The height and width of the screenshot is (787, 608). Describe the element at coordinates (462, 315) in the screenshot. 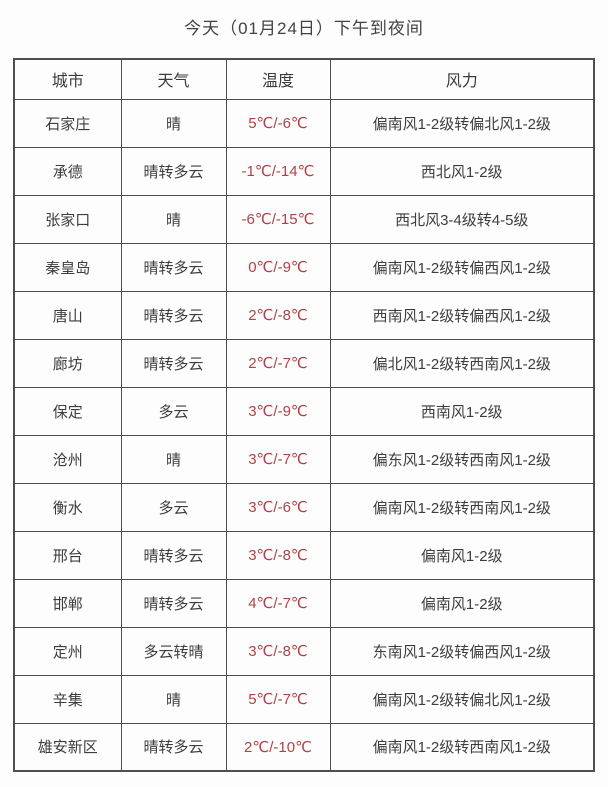

I see `wind-cell: 西南风1-2级转偏西风1-2级` at that location.